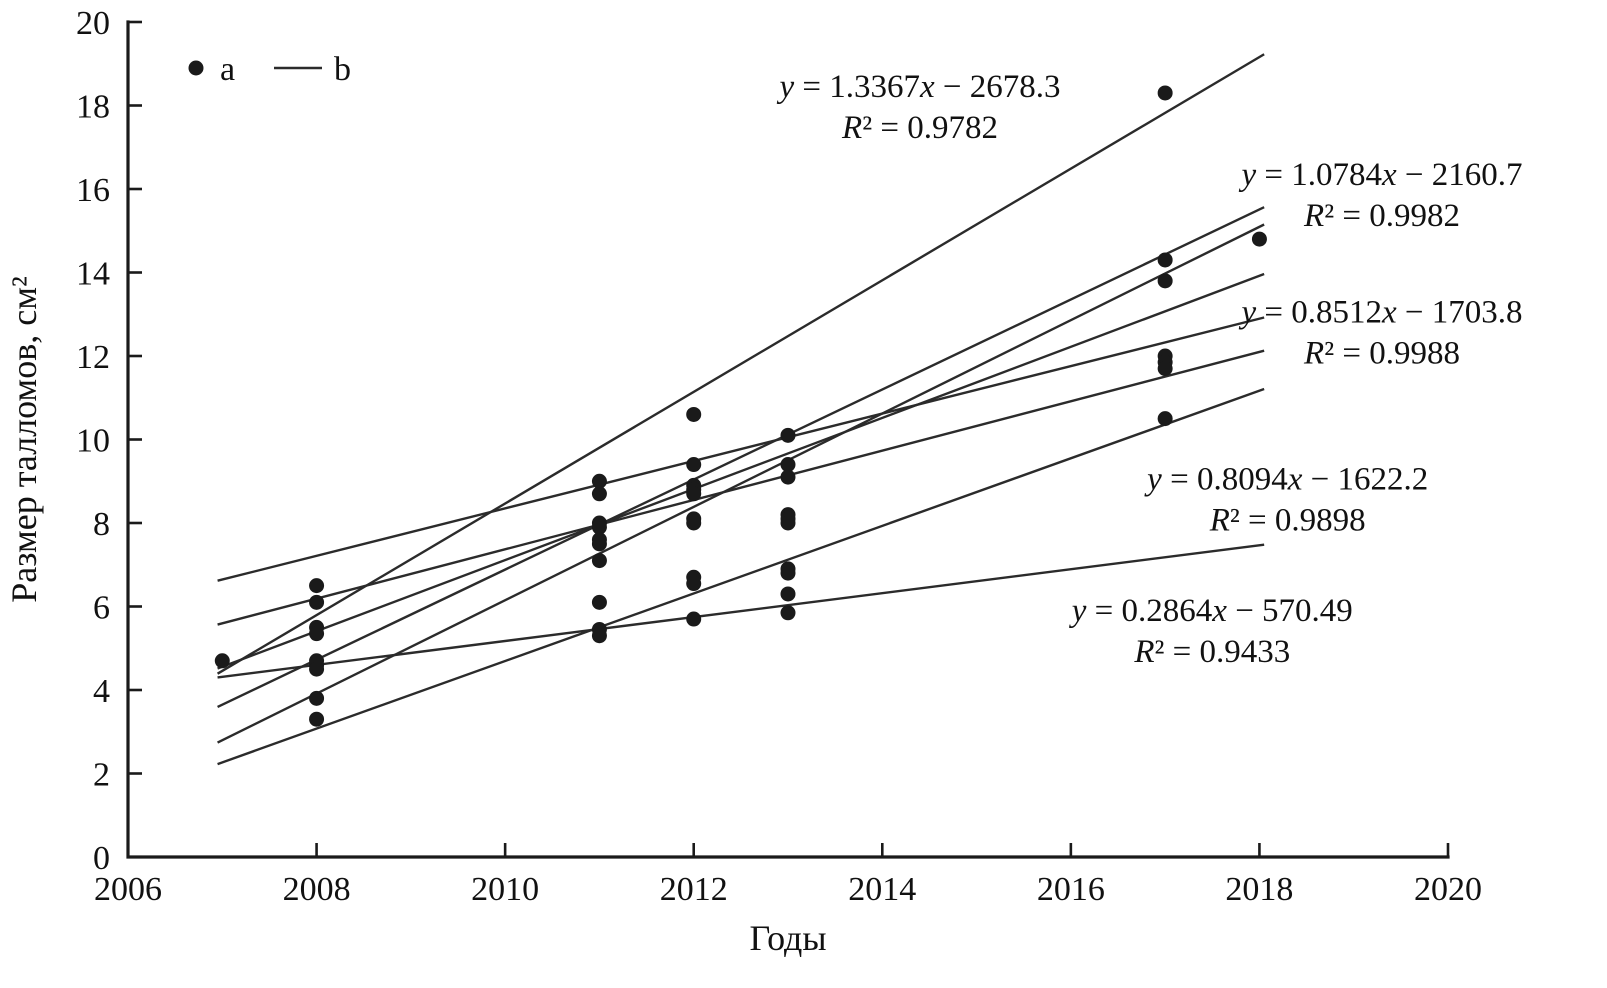 The height and width of the screenshot is (988, 1607). Describe the element at coordinates (1286, 500) in the screenshot. I see `equation-annotation: y = 0.8094x − 1622.2 R² = 0.9898` at that location.